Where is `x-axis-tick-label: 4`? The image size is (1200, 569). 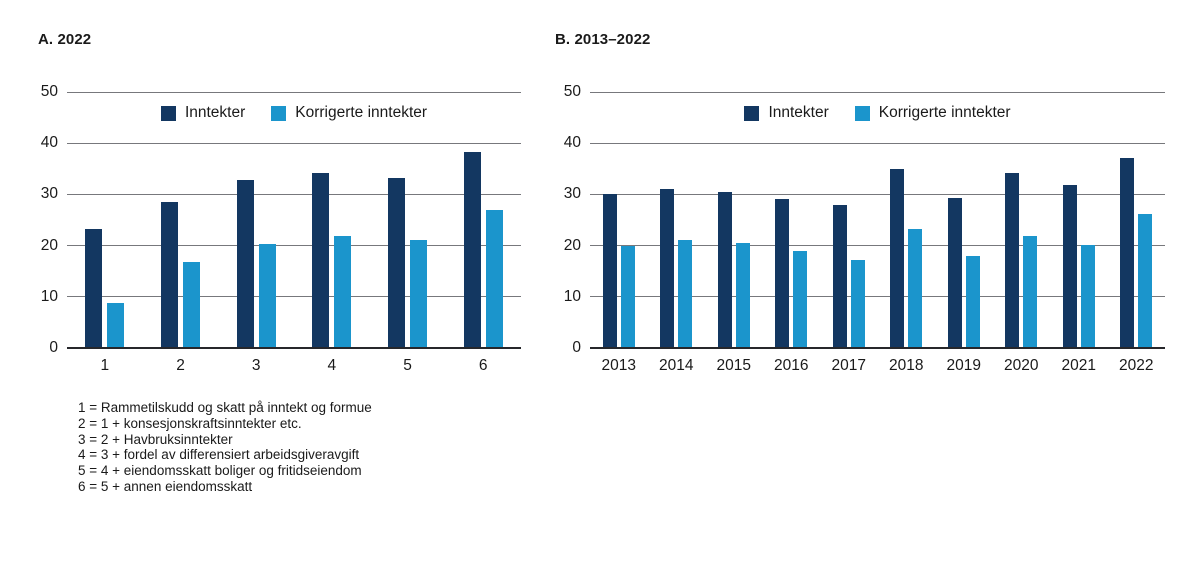 x-axis-tick-label: 4 is located at coordinates (332, 365).